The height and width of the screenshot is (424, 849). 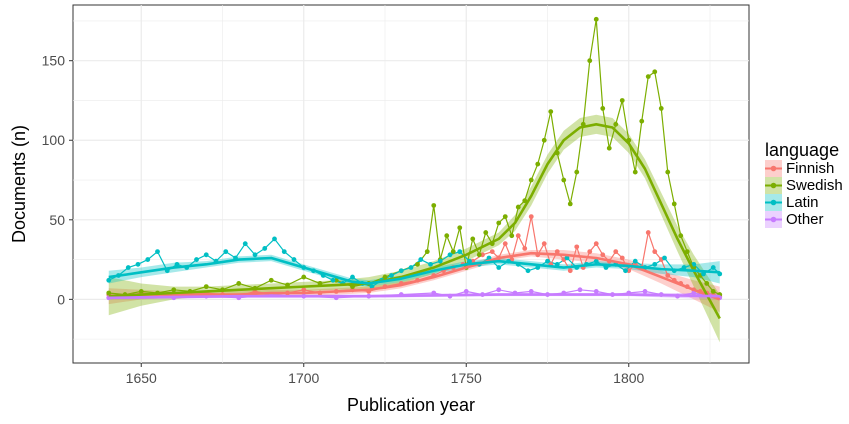 I want to click on y-axis-ticks: 0 50 100 150, so click(x=57, y=180).